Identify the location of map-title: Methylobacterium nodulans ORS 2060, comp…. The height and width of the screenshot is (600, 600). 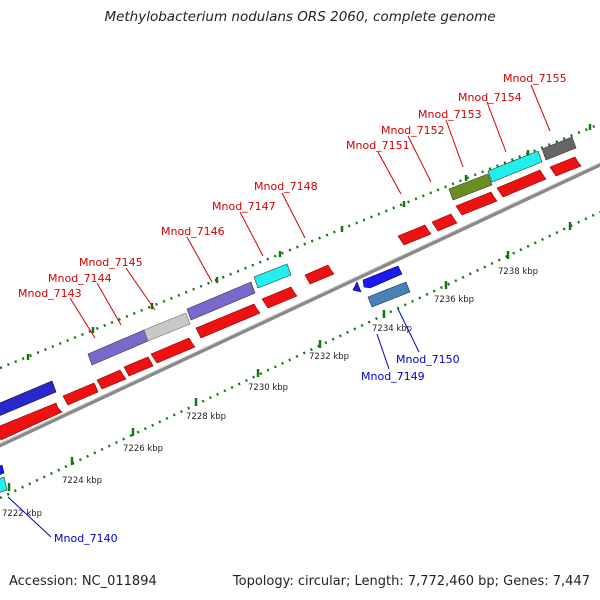
(300, 17).